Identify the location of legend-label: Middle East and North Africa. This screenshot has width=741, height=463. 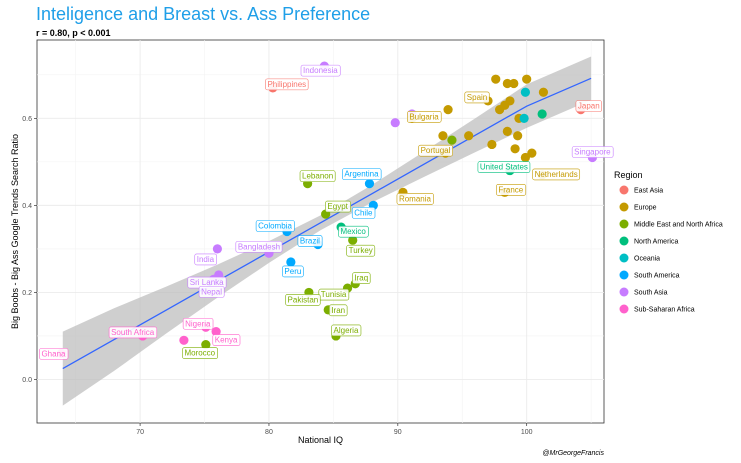
(678, 225).